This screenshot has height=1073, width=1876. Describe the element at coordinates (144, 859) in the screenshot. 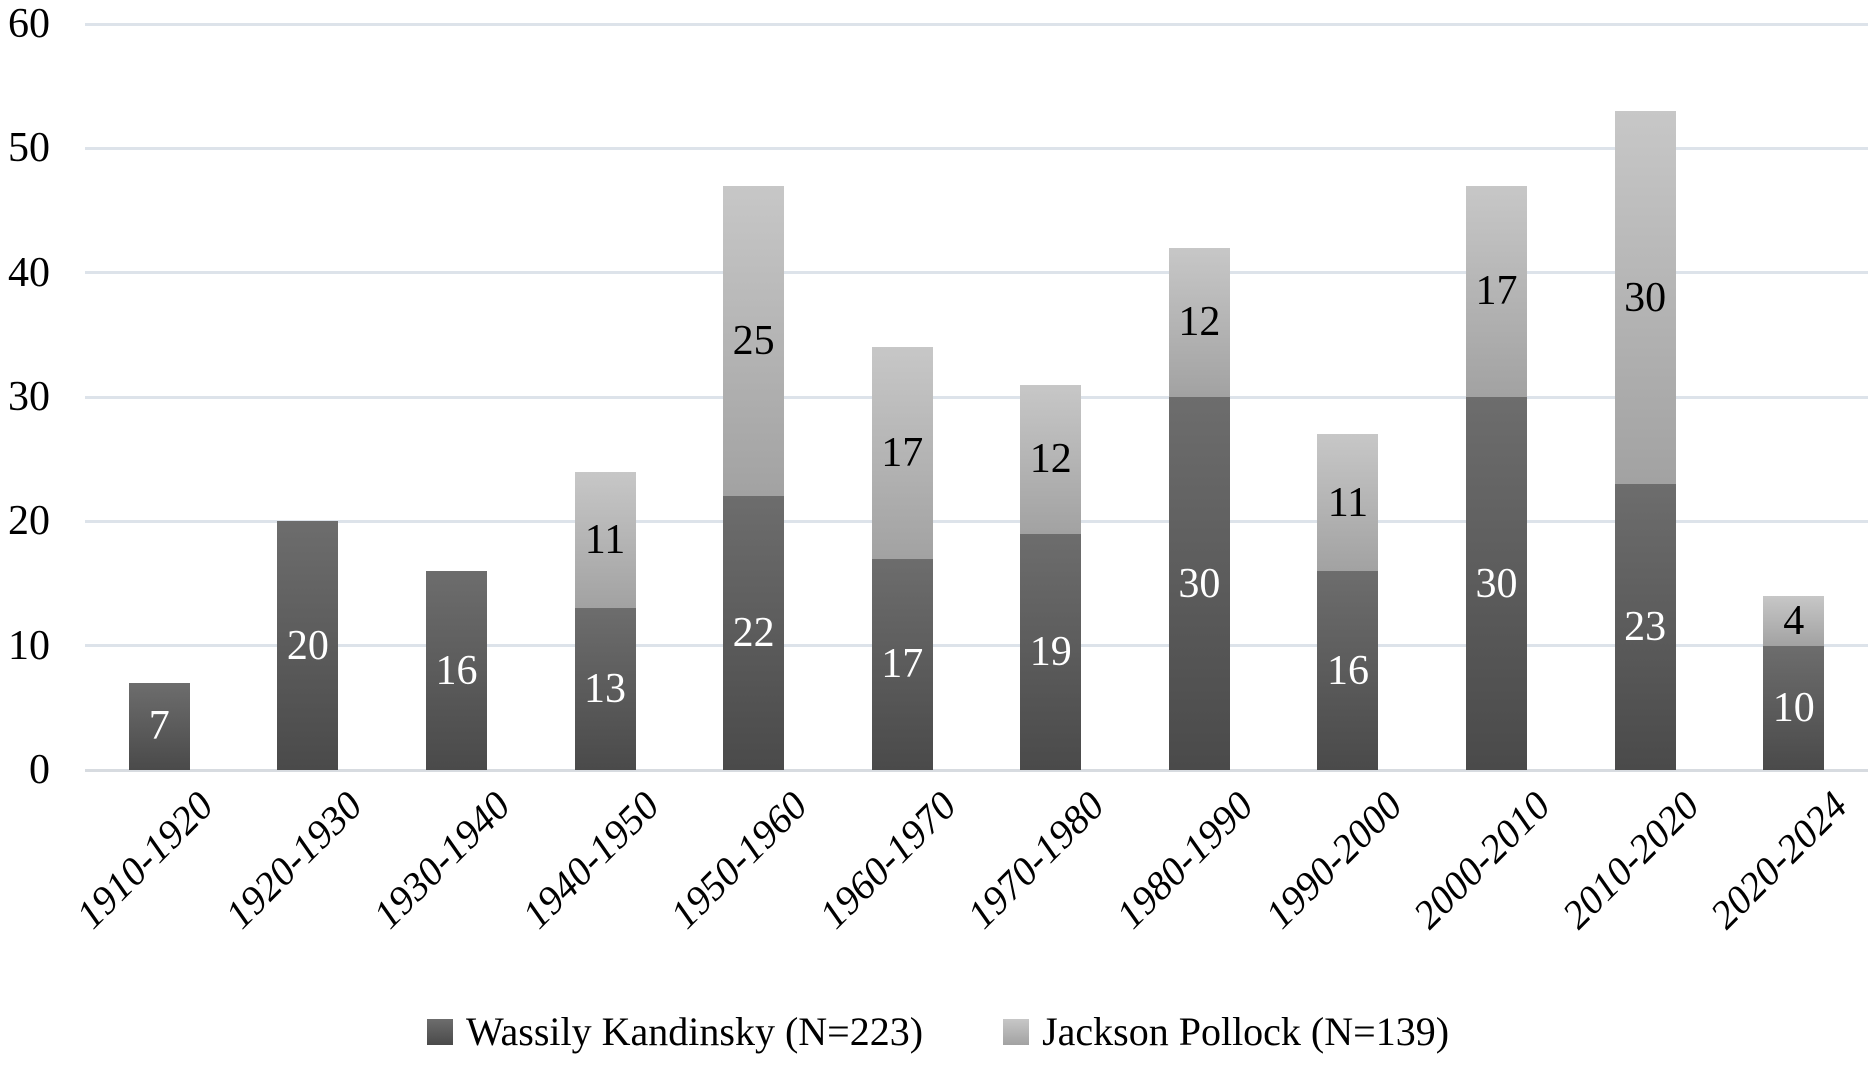

I see `x-axis-tick-label: 1910-1920` at that location.